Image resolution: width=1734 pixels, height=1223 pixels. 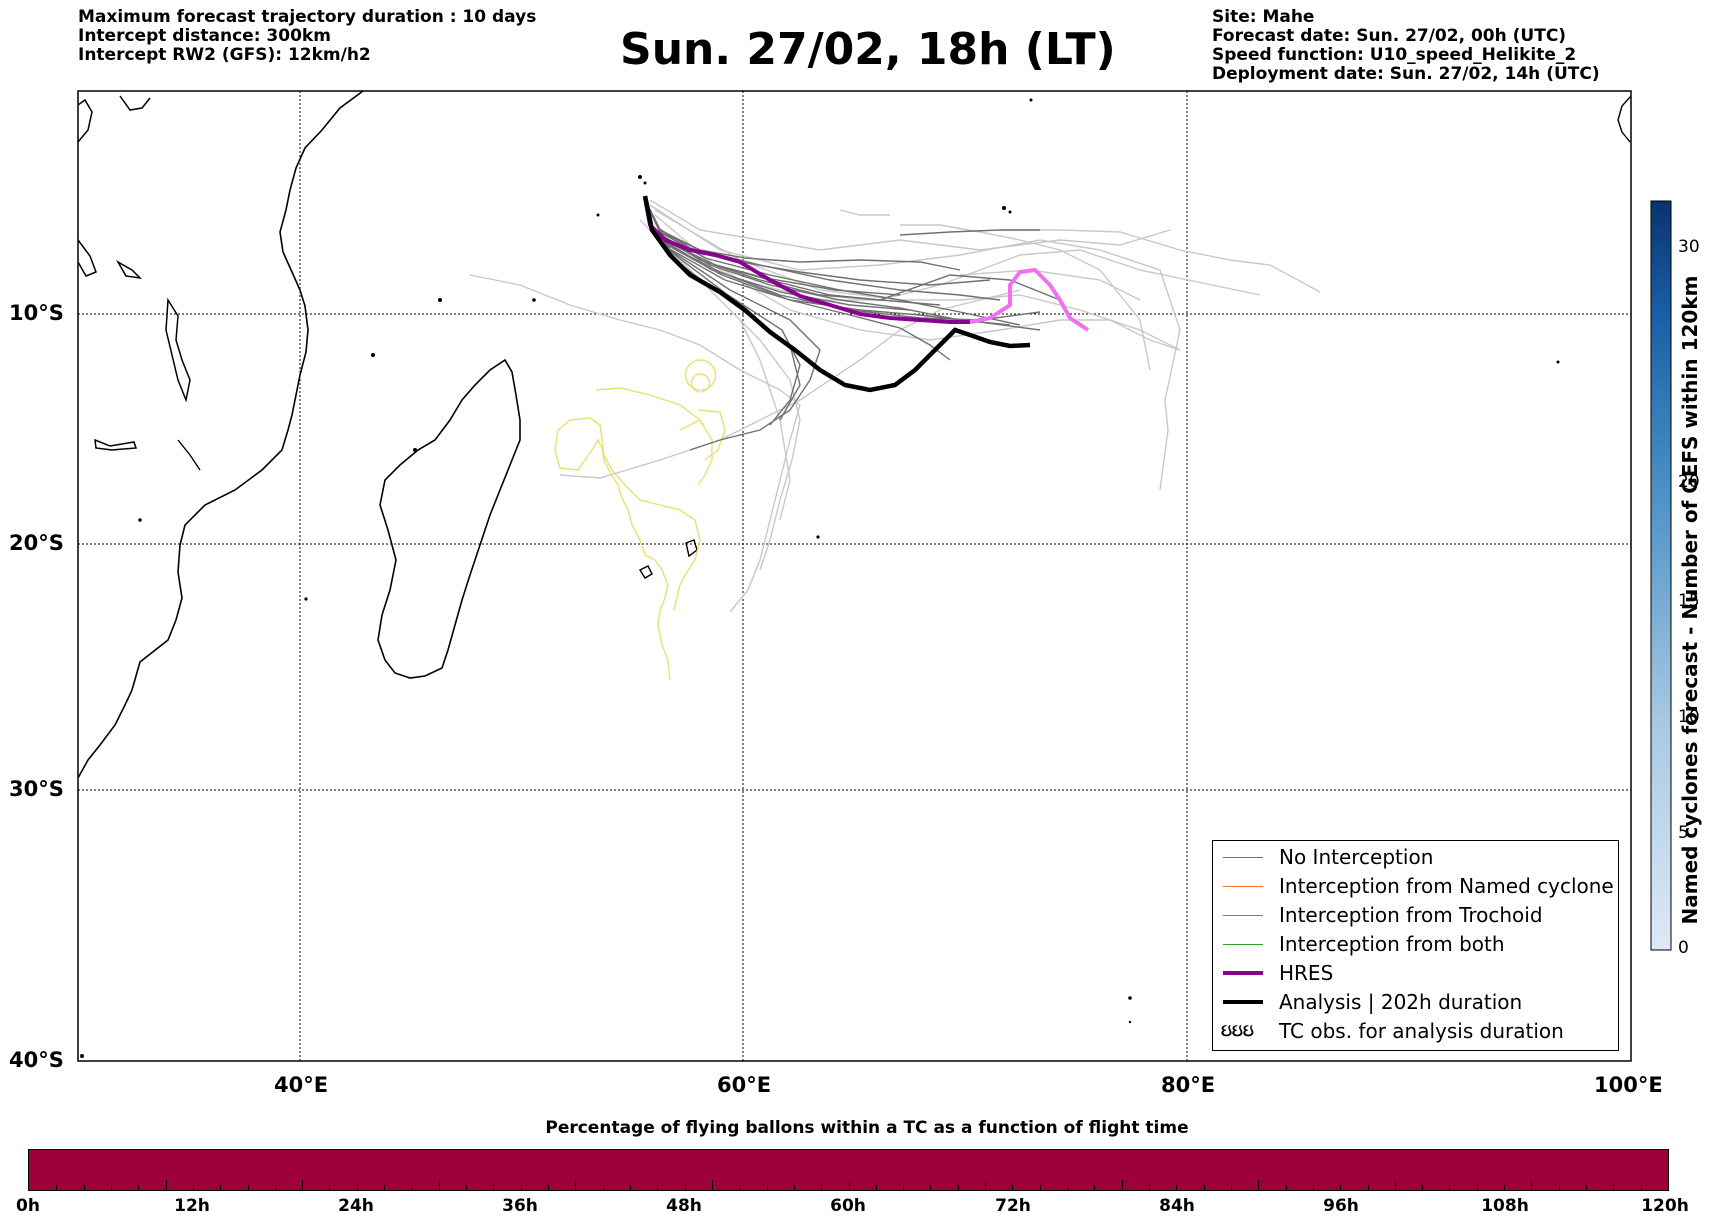 I want to click on colorbar-tick-20: 20, so click(x=1689, y=482).